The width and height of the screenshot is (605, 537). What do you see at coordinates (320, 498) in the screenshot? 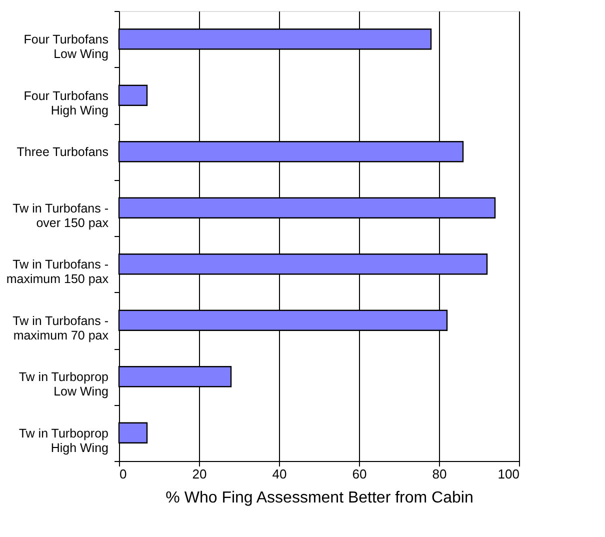
I see `x-axis-title: % Who Fing Assessment Better from Cabin` at bounding box center [320, 498].